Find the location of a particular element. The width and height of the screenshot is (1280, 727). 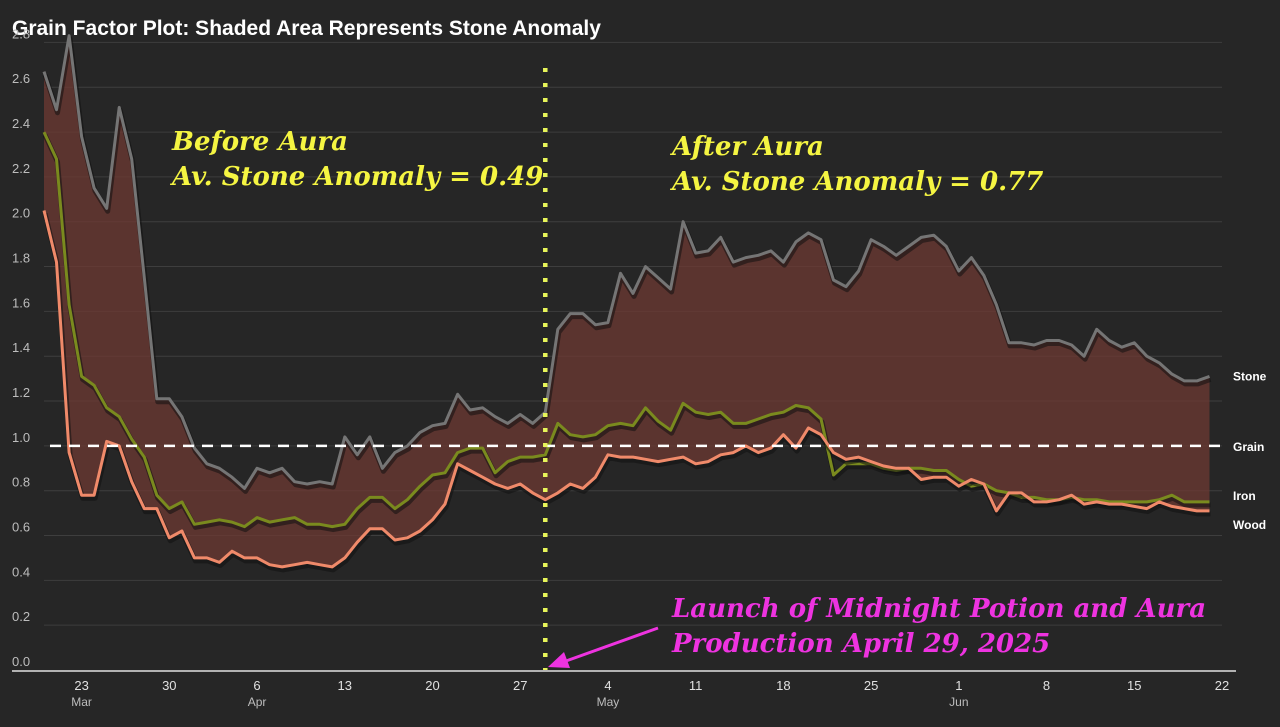

series-label: Stone is located at coordinates (1250, 376).